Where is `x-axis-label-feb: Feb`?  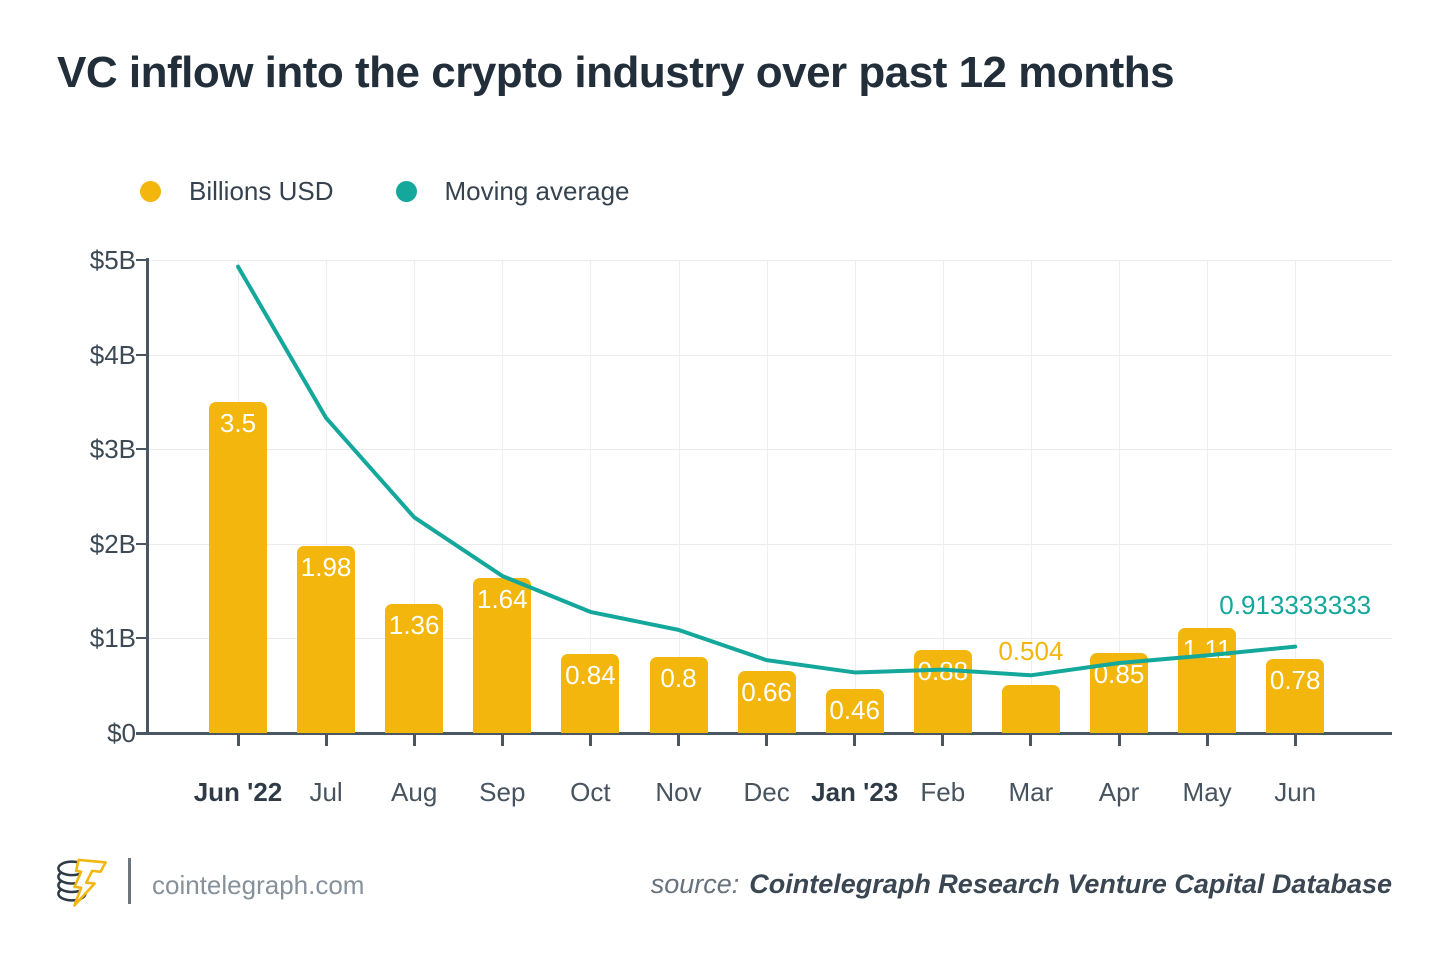 x-axis-label-feb: Feb is located at coordinates (943, 792).